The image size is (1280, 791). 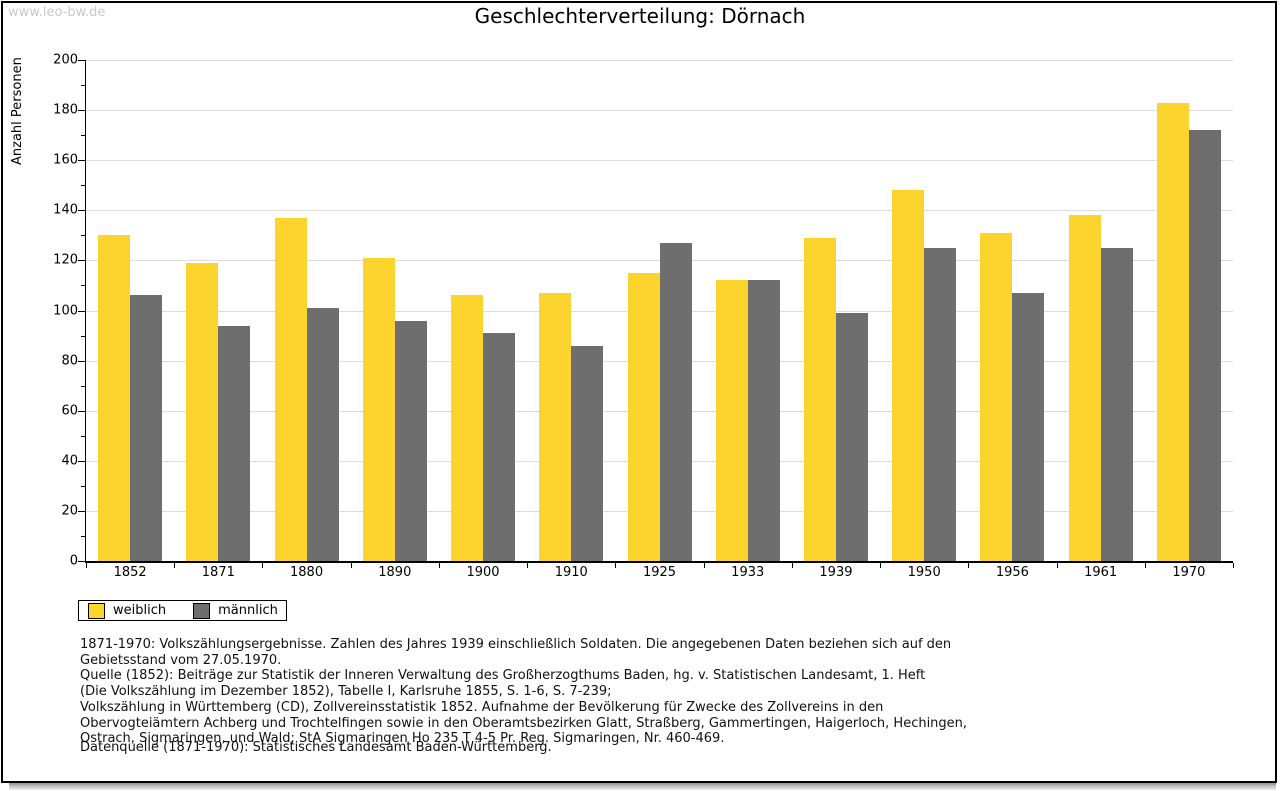 I want to click on bar-weiblich-1900, so click(x=467, y=428).